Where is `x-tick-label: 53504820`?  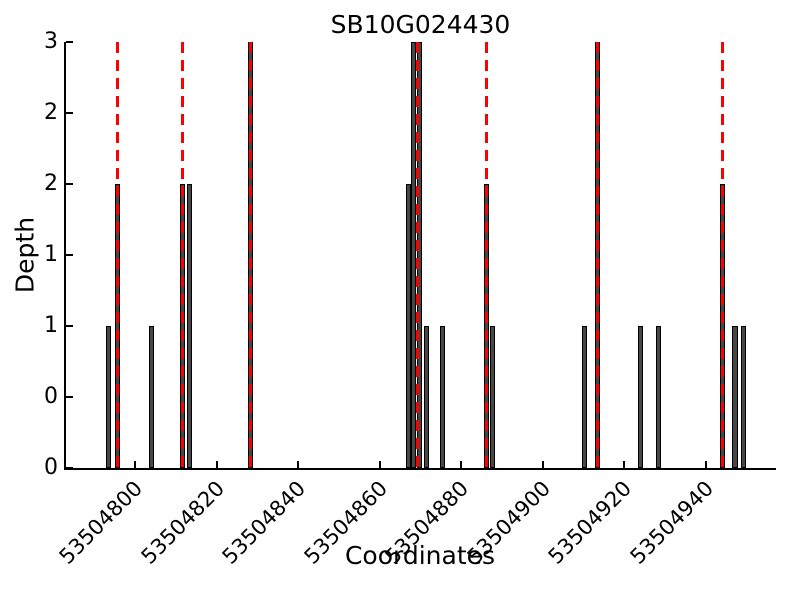 x-tick-label: 53504820 is located at coordinates (183, 522).